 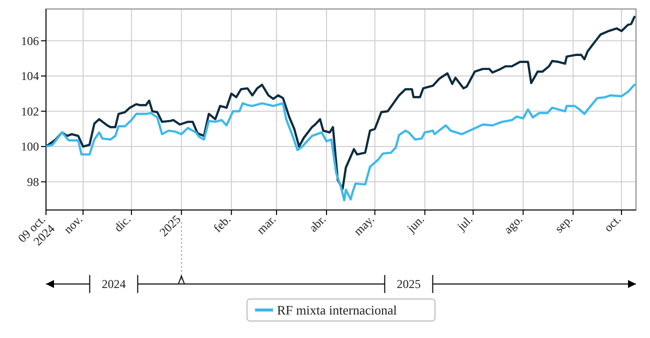 I want to click on x-tick-label: nov., so click(x=73, y=224).